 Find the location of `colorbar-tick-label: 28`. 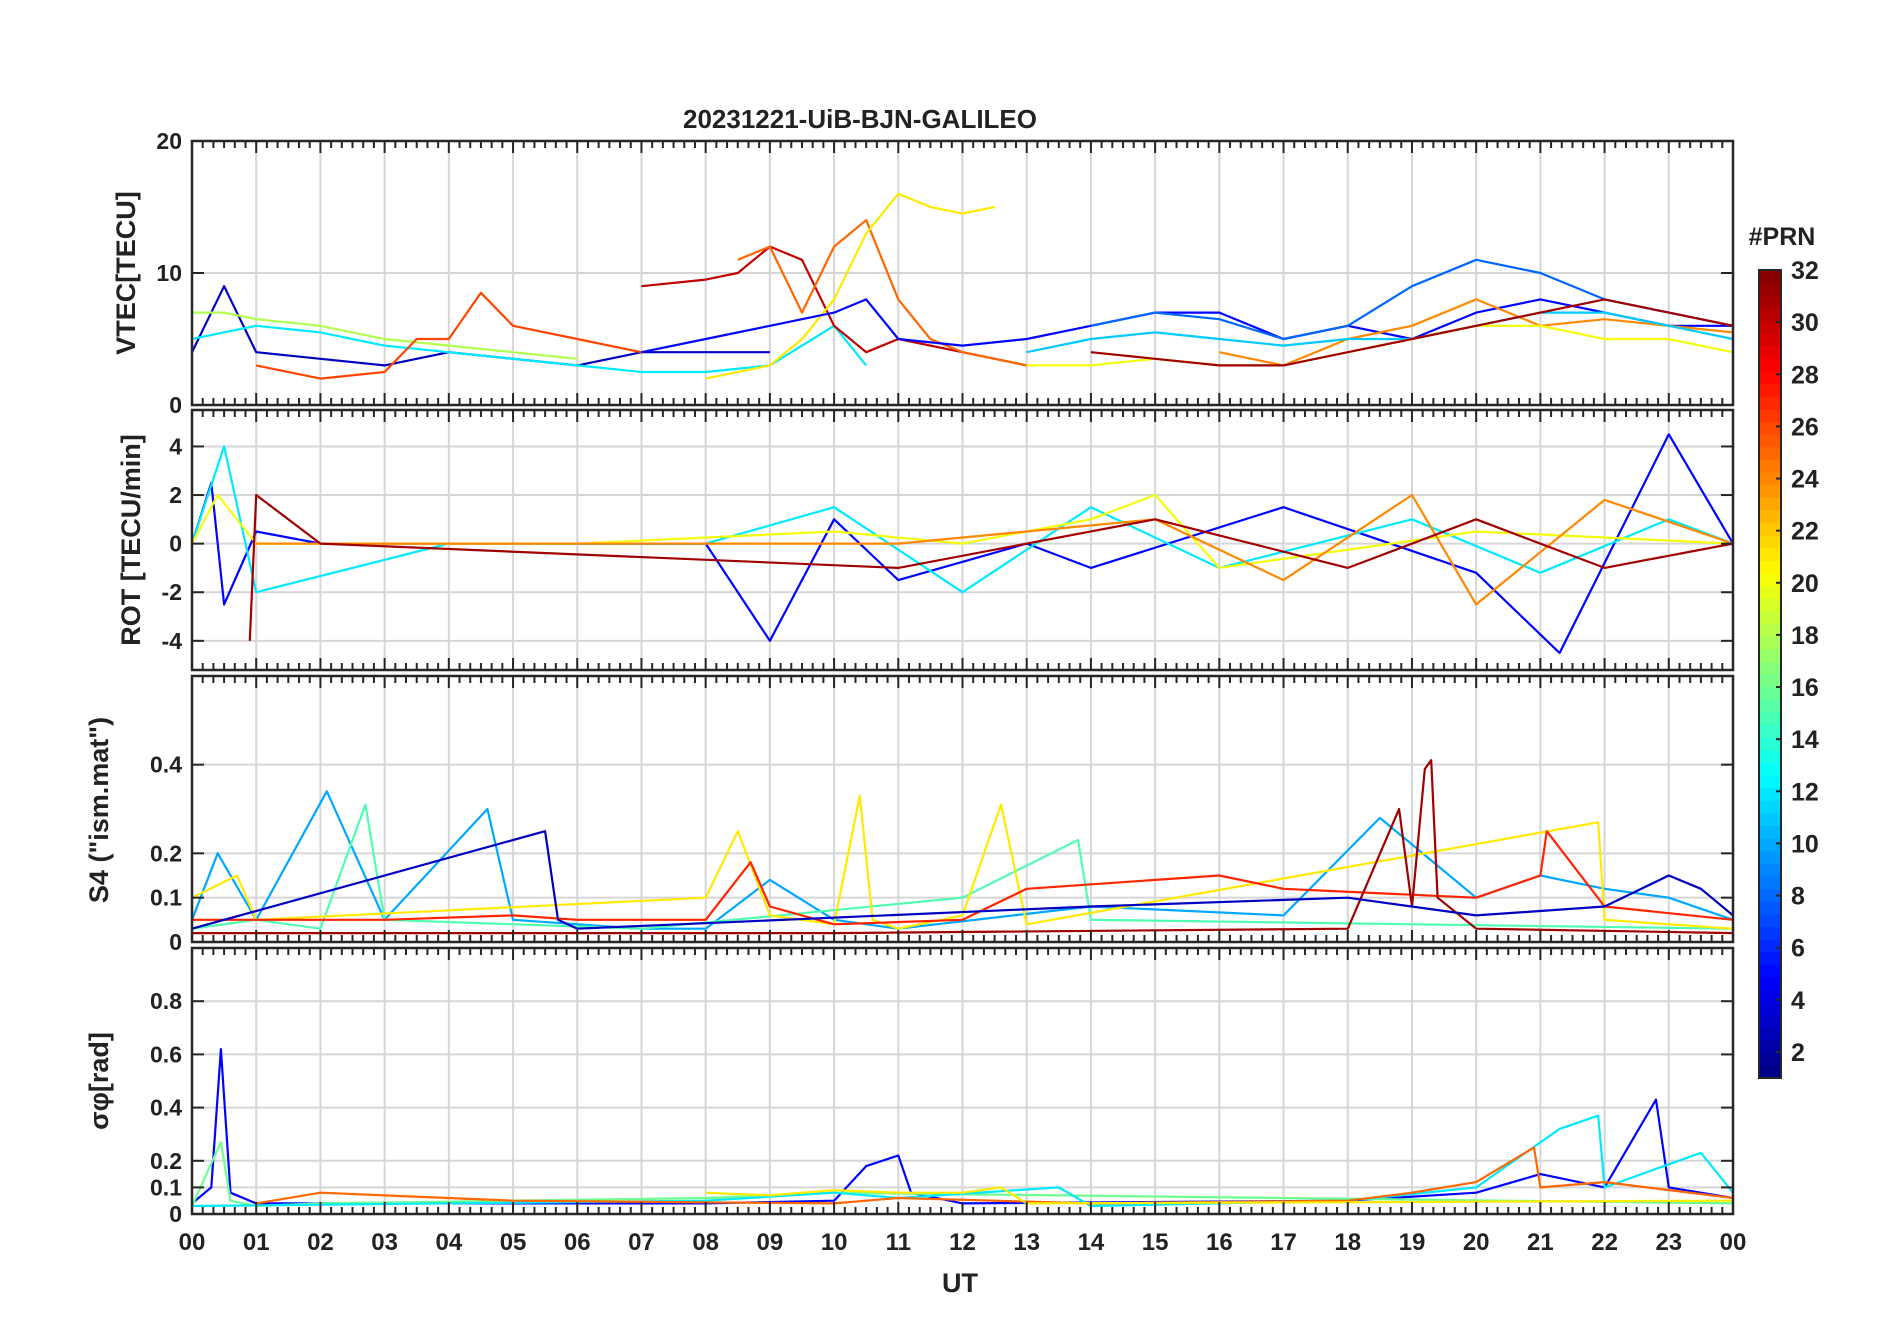

colorbar-tick-label: 28 is located at coordinates (1805, 375).